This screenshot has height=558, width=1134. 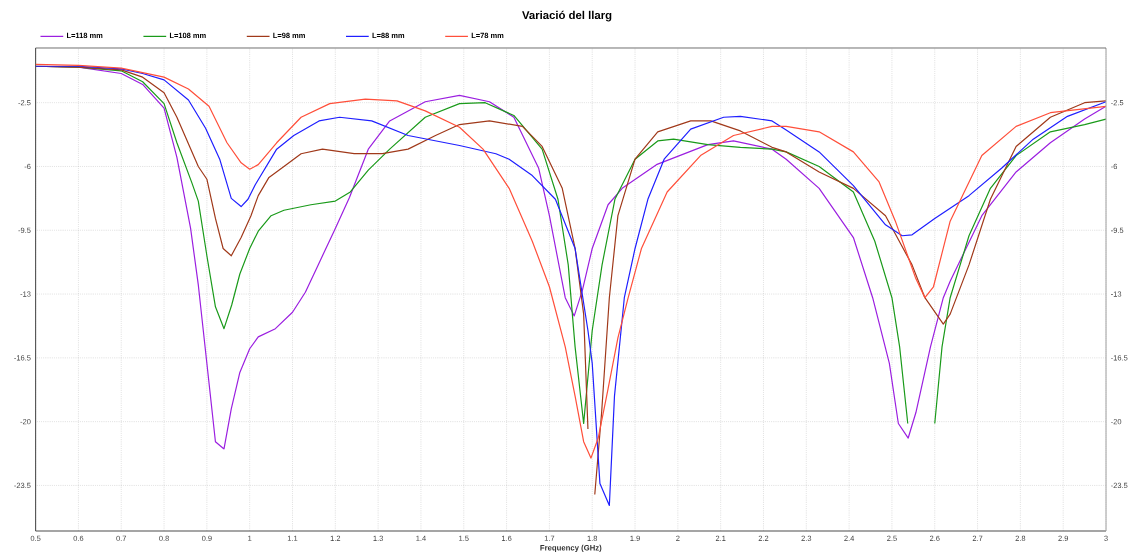 What do you see at coordinates (567, 16) in the screenshot?
I see `chart-title: Variació del llarg` at bounding box center [567, 16].